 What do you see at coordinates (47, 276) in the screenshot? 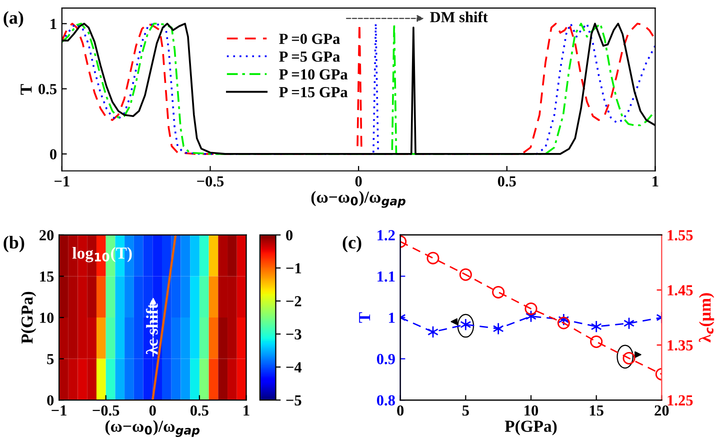
I see `y-tick-label: 15` at bounding box center [47, 276].